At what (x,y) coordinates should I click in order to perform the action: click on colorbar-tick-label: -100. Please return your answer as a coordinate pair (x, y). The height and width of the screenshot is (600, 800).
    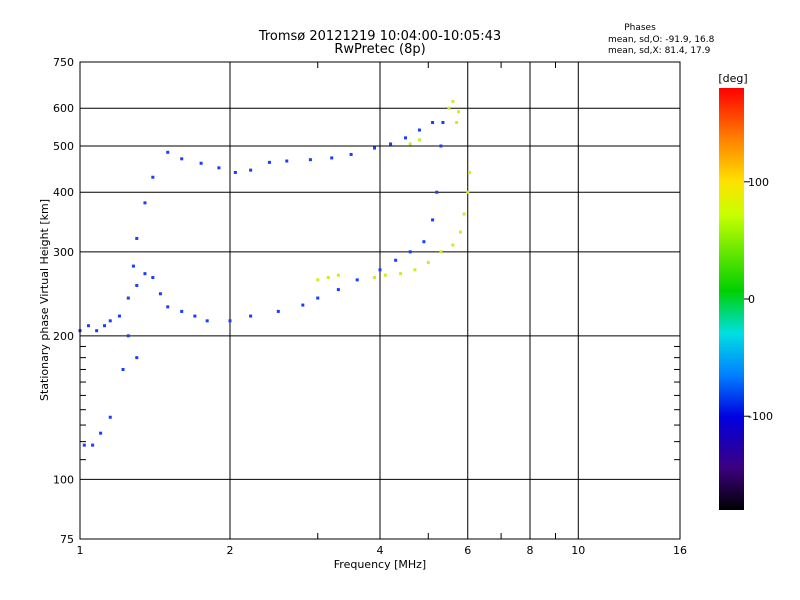
    Looking at the image, I should click on (760, 416).